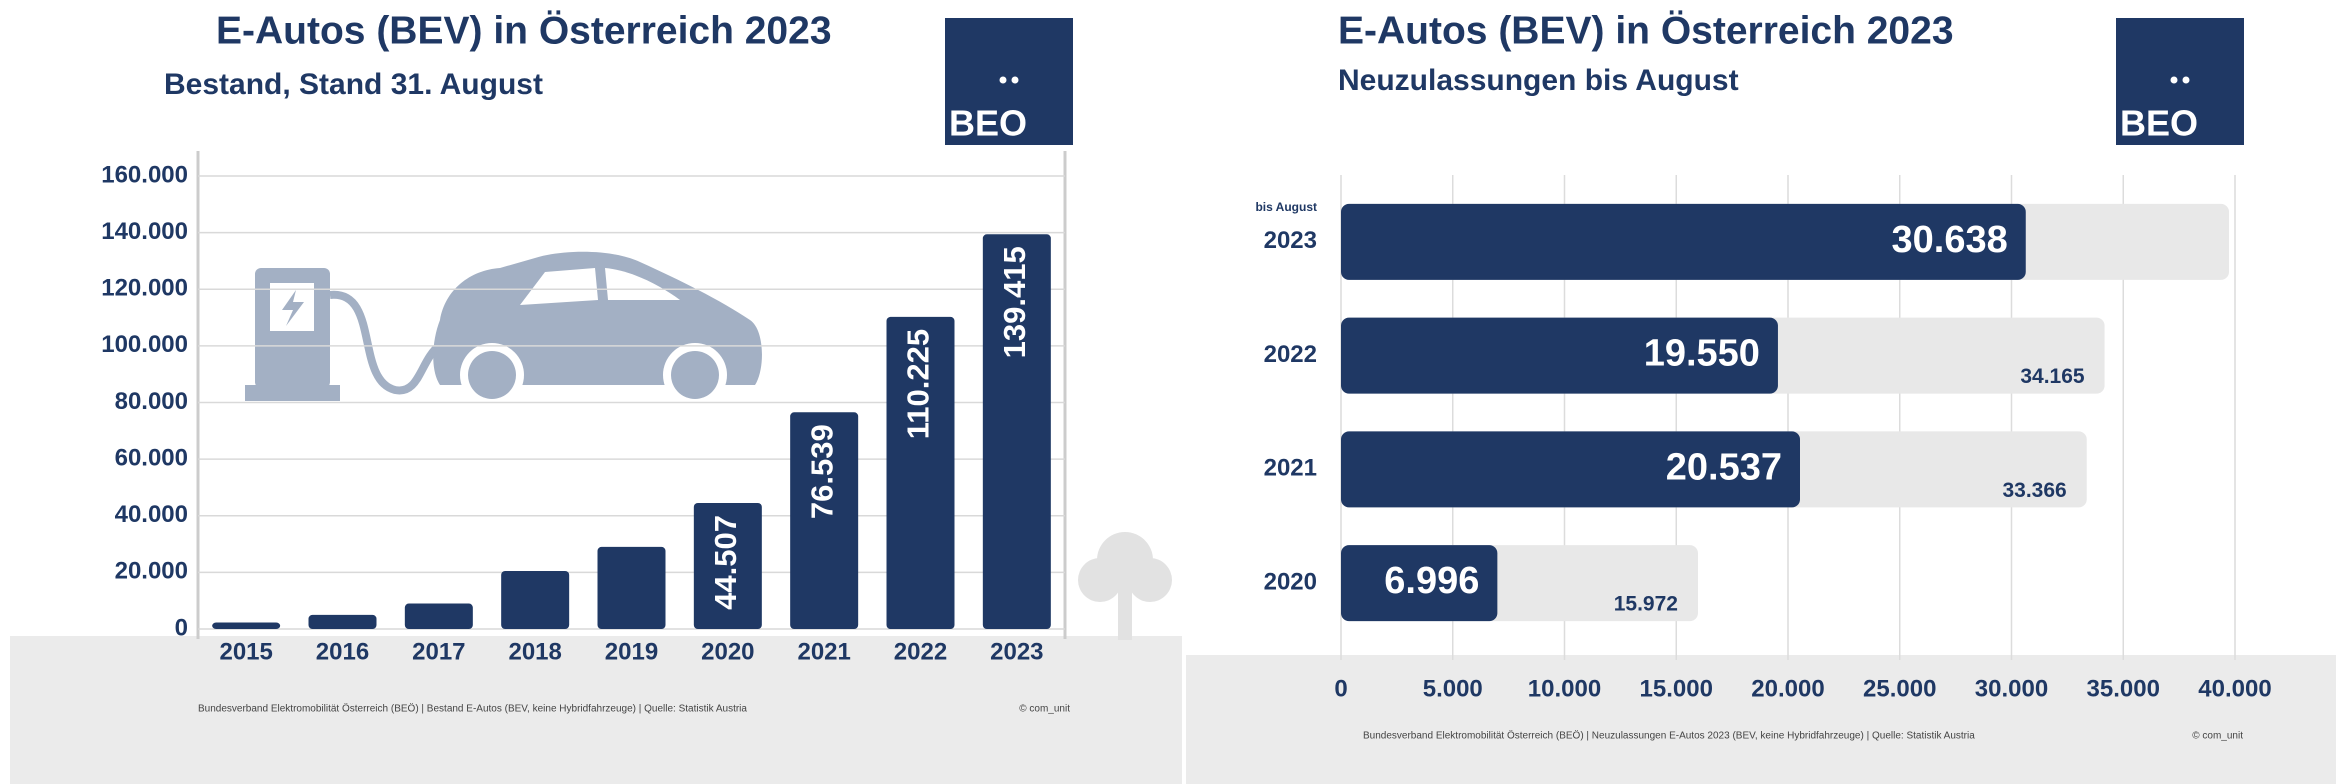  I want to click on ground-right, so click(1761, 719).